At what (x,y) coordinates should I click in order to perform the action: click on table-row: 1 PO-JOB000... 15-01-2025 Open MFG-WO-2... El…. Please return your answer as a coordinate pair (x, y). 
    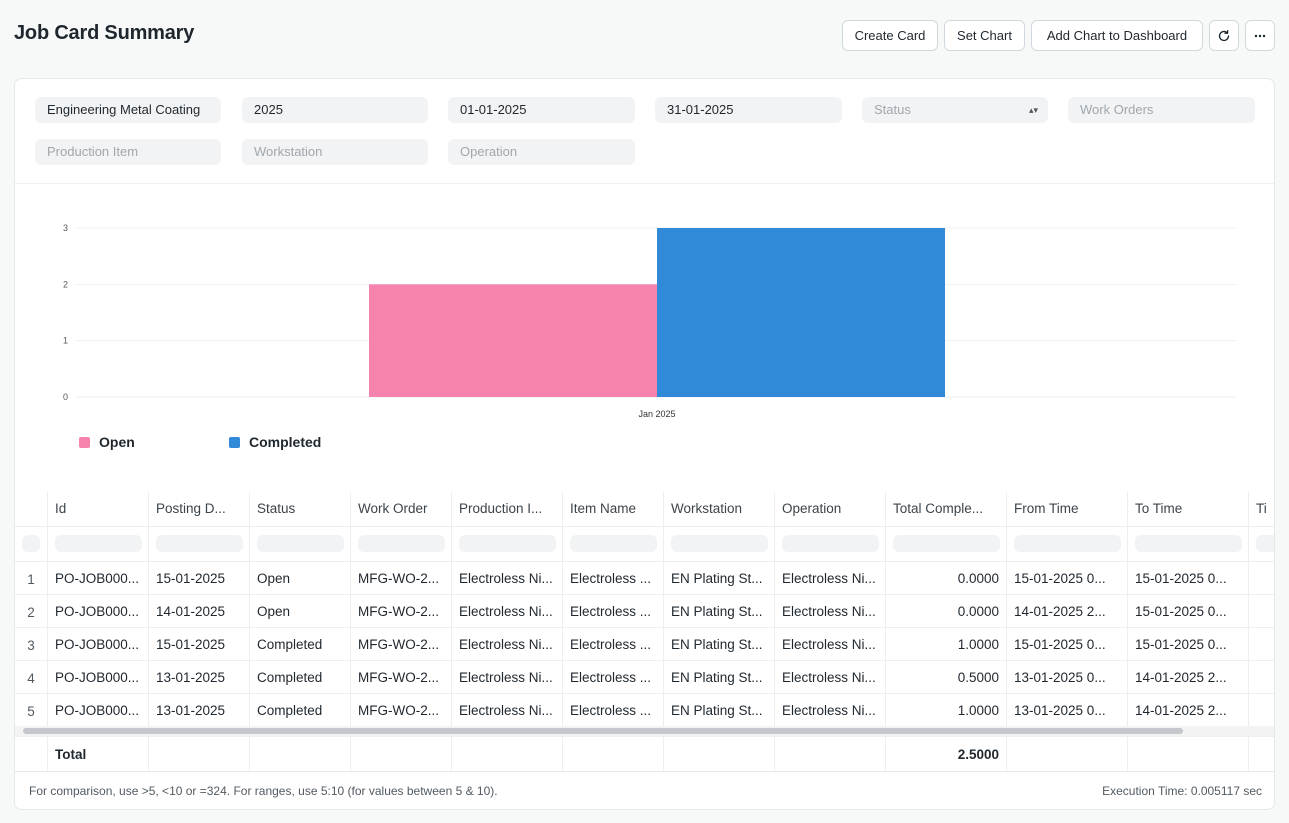
    Looking at the image, I should click on (644, 578).